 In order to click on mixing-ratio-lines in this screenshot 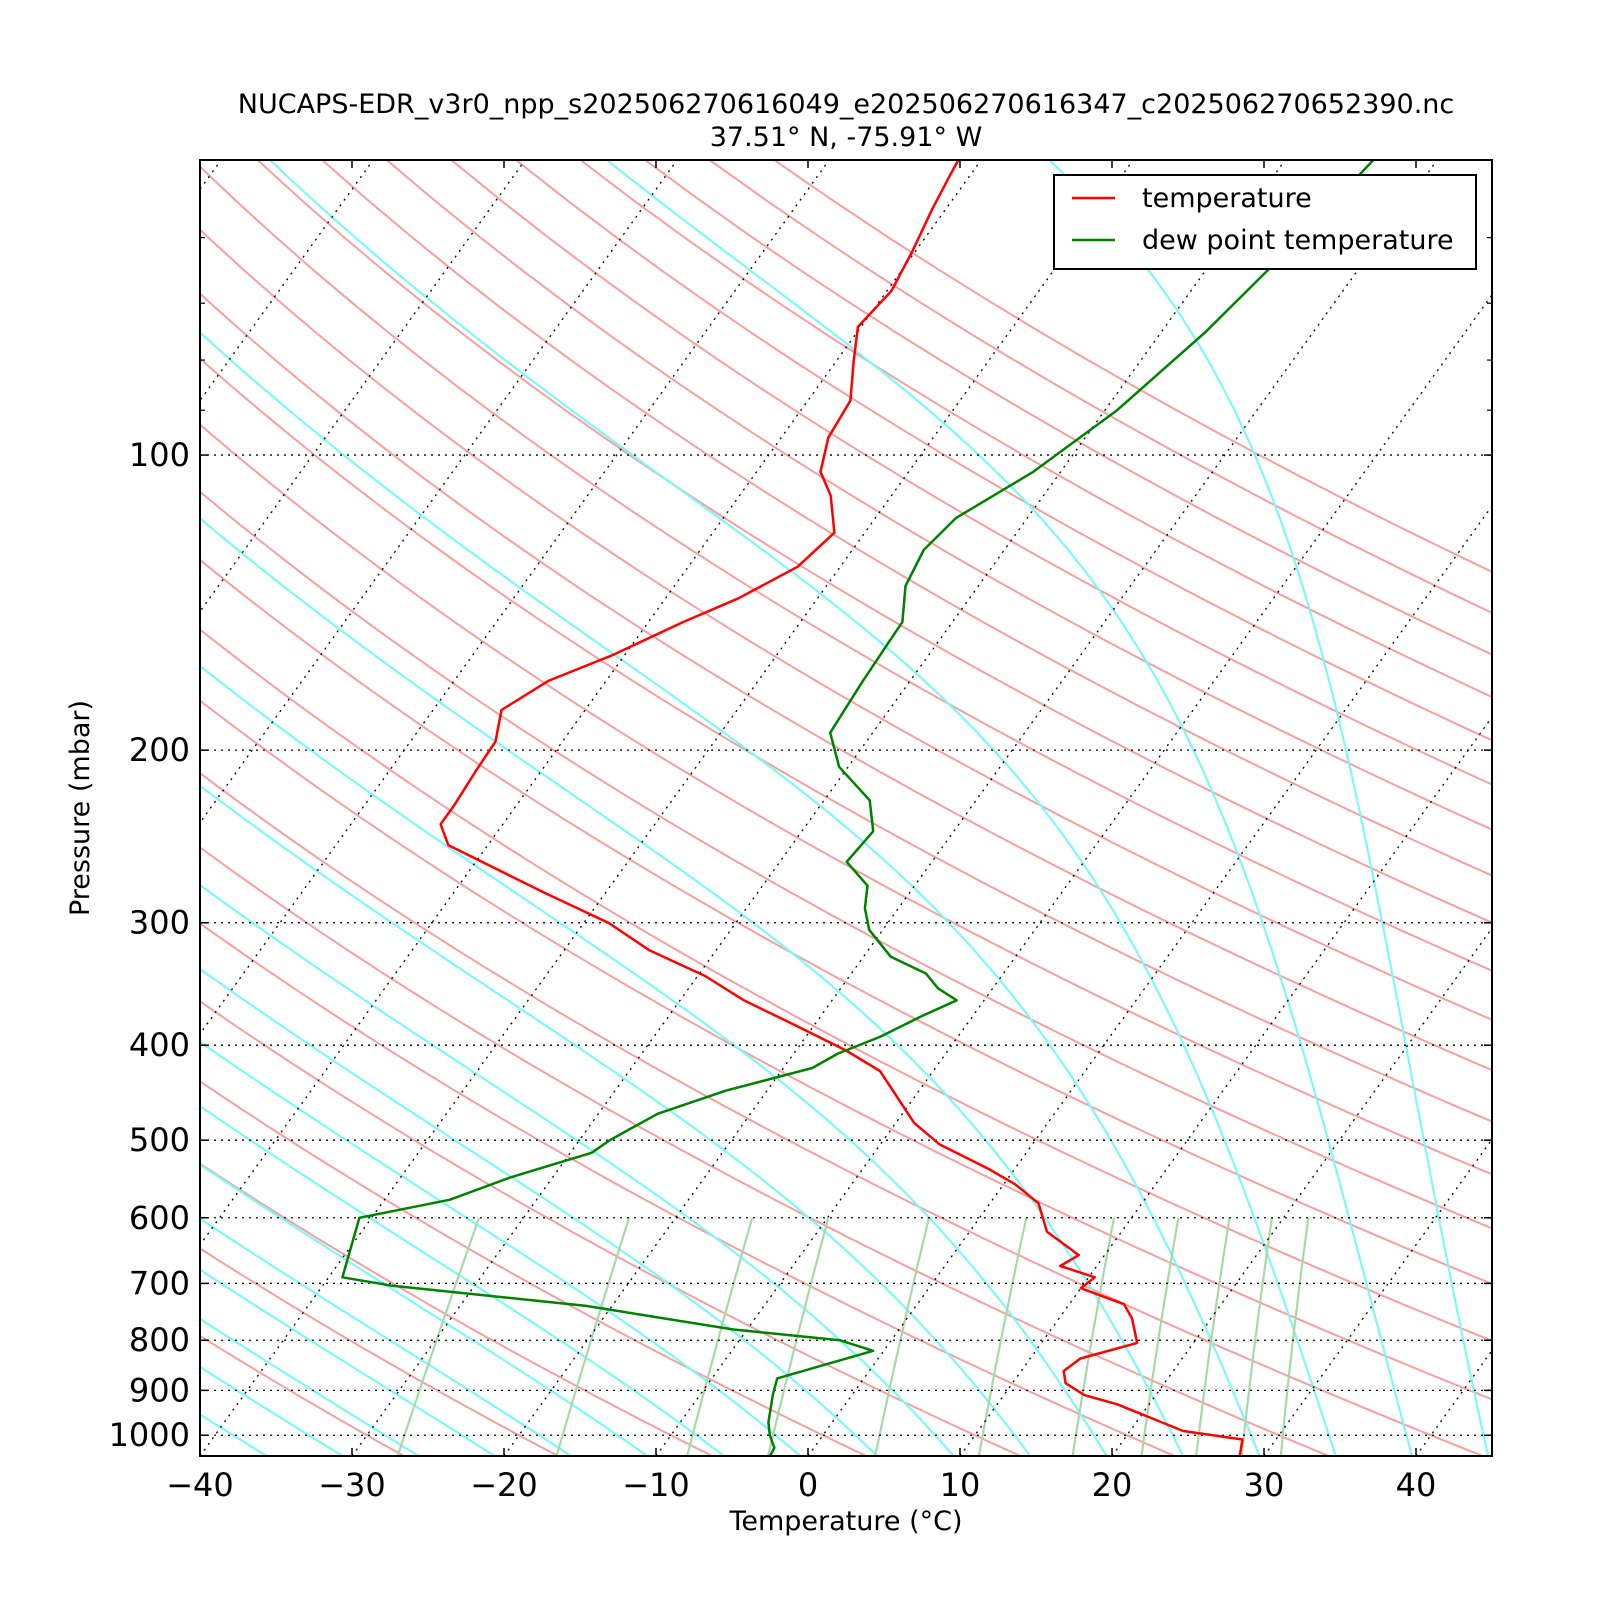, I will do `click(852, 1339)`.